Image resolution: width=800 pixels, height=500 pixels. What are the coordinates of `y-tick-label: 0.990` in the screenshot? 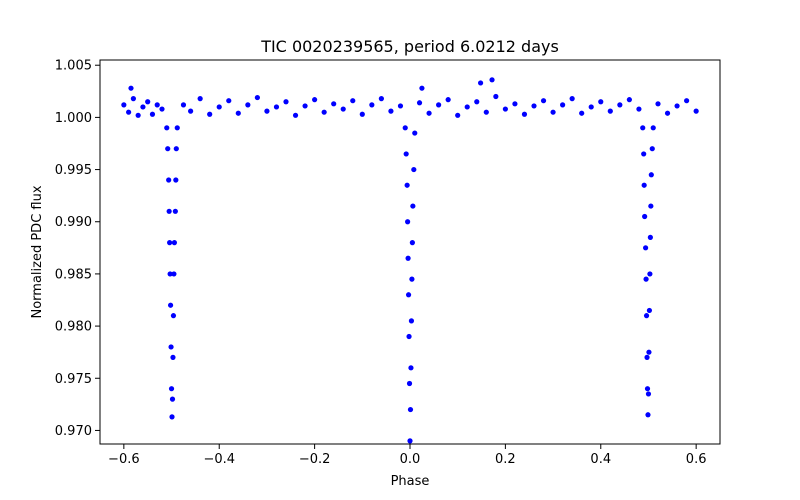 It's located at (73, 222).